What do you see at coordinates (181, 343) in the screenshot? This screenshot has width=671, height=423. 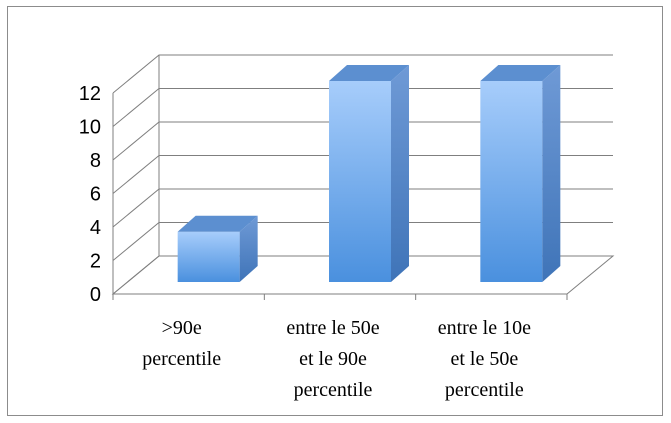 I see `x-category-label: >90e percentile` at bounding box center [181, 343].